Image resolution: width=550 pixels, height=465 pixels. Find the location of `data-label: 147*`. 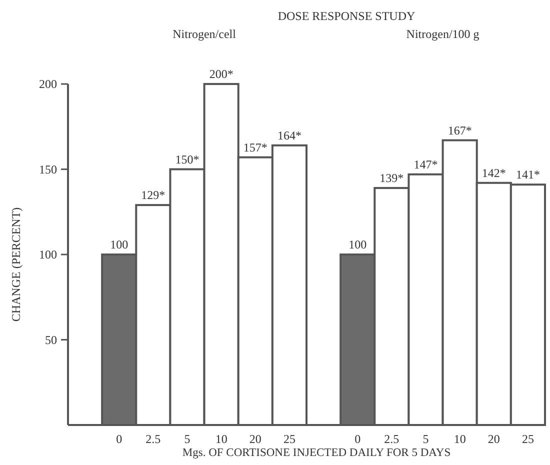

data-label: 147* is located at coordinates (426, 164).